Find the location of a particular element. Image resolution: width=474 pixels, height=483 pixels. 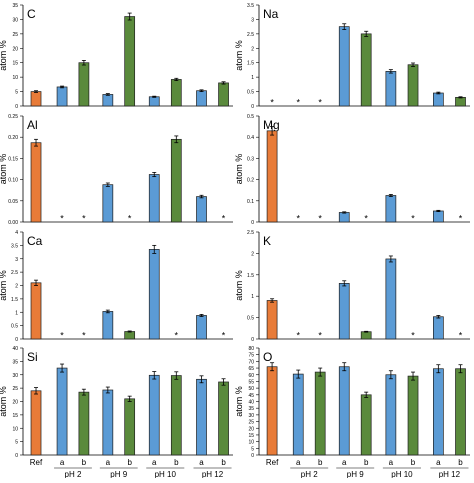

y-tick-label: 0.4 is located at coordinates (250, 138).